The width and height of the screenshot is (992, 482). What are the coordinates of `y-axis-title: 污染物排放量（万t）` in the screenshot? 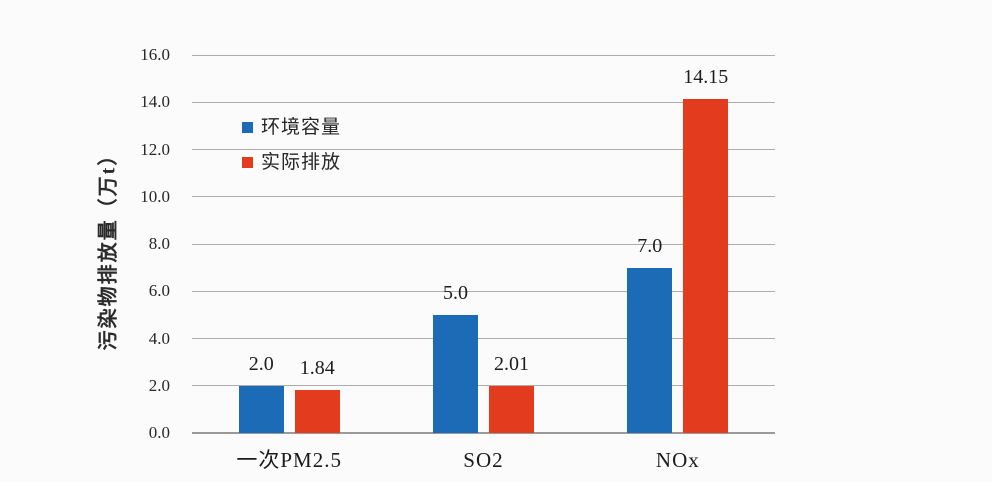 It's located at (108, 247).